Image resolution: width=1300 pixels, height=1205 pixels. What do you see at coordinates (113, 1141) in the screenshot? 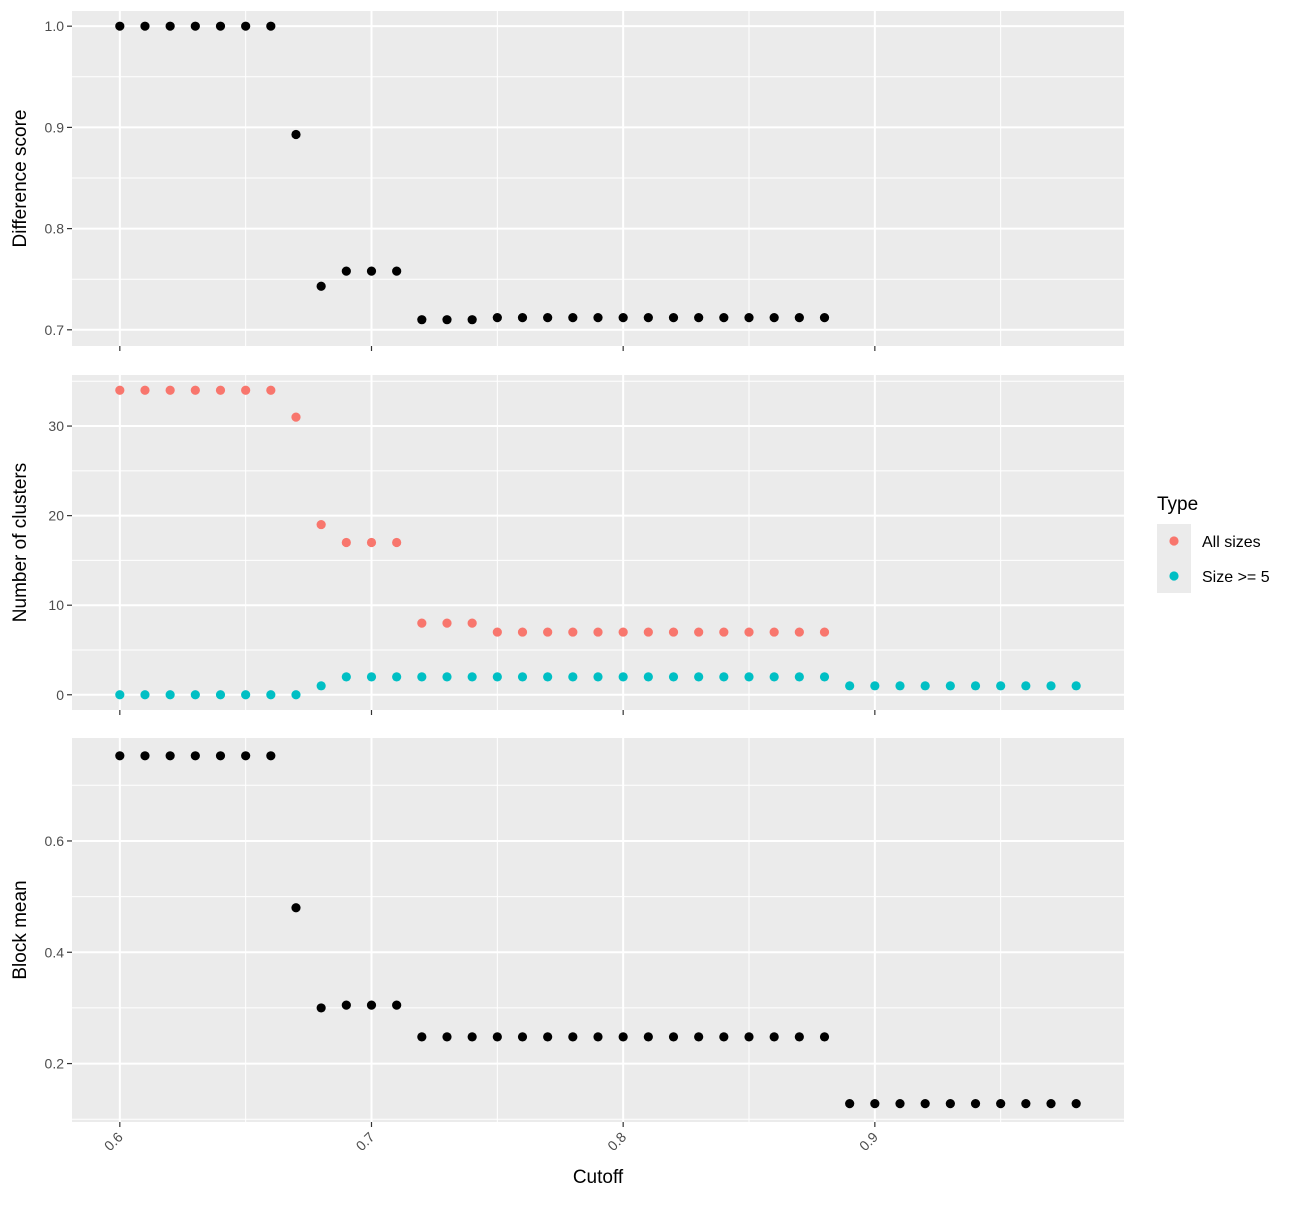
I see `x-tick-label: 0.6` at bounding box center [113, 1141].